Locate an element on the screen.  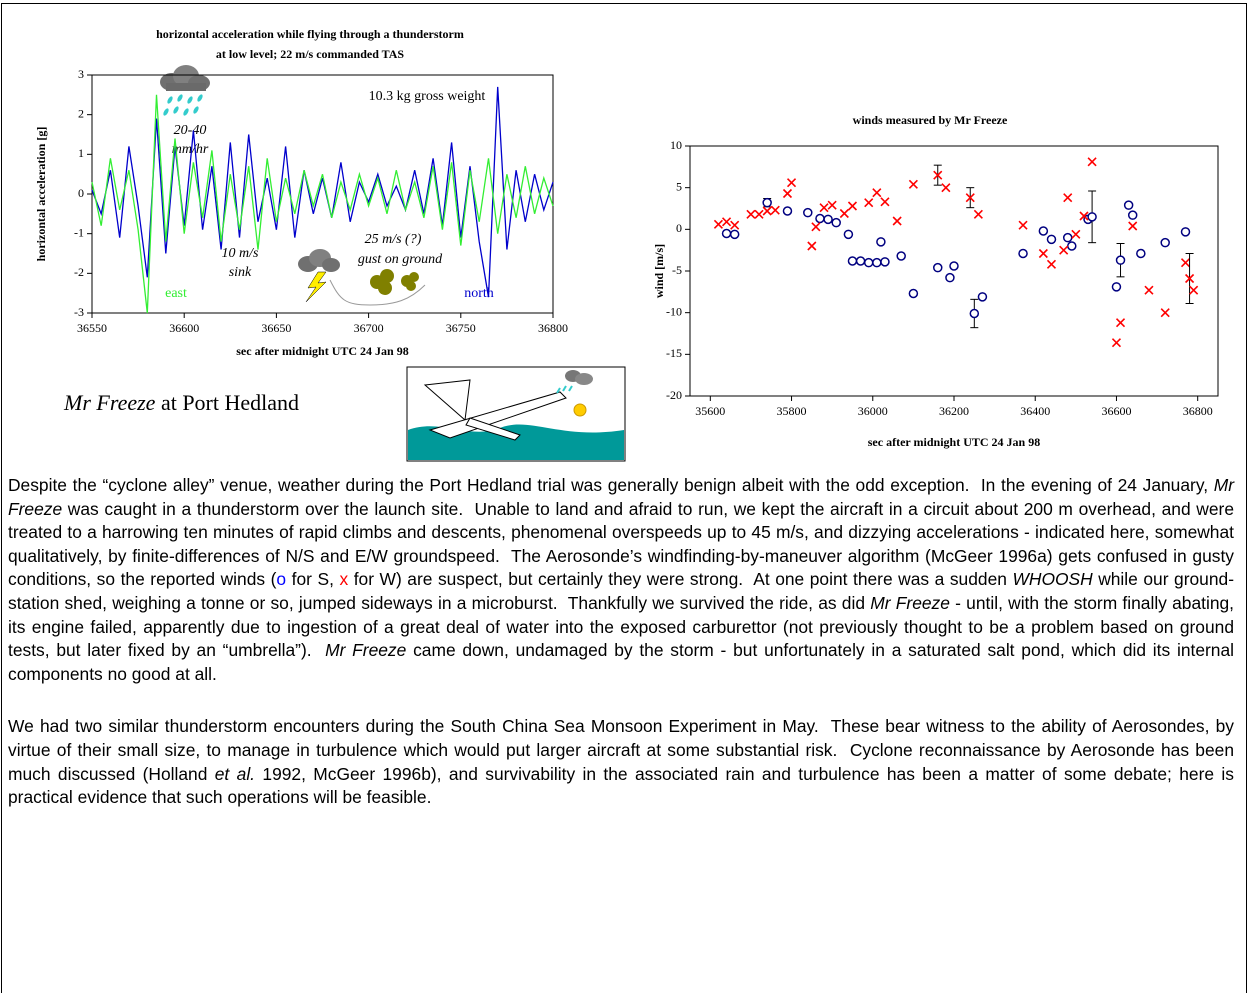
annotation: east is located at coordinates (176, 293).